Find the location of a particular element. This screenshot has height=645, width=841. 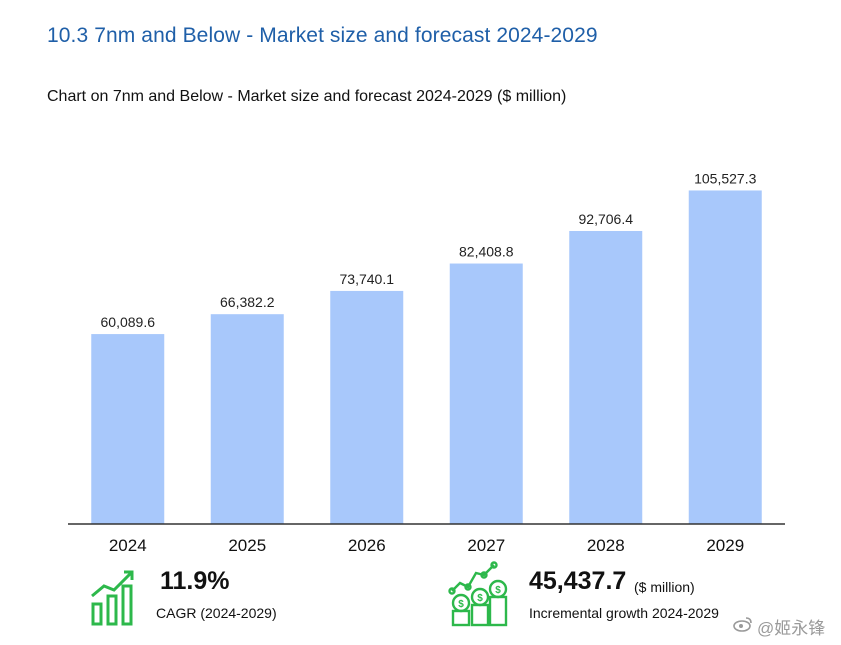

bar-2024 is located at coordinates (128, 429).